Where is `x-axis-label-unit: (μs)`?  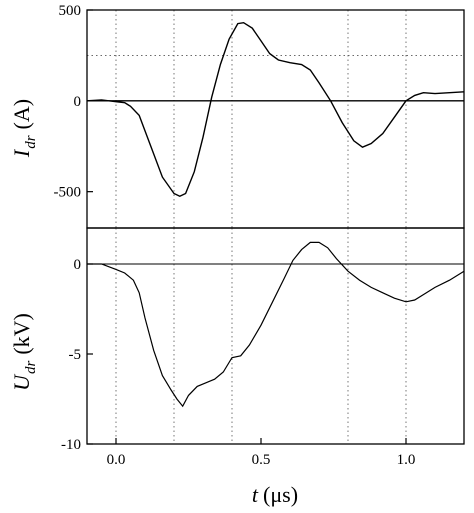
x-axis-label-unit: (μs) is located at coordinates (280, 494).